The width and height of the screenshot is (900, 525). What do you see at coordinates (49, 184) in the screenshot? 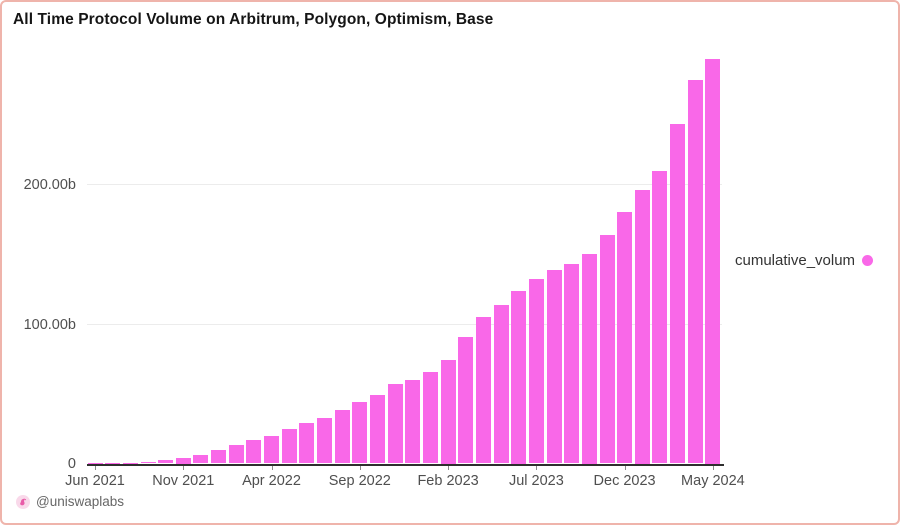
I see `y-axis-tick-label: 200.00b` at bounding box center [49, 184].